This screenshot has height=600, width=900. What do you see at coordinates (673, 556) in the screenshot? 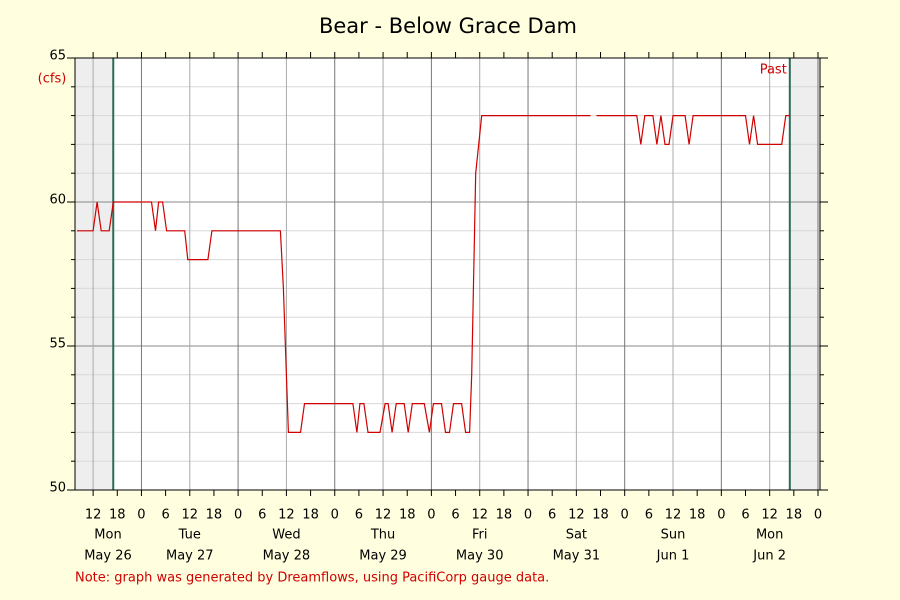
I see `x-date-label: Jun 1` at bounding box center [673, 556].